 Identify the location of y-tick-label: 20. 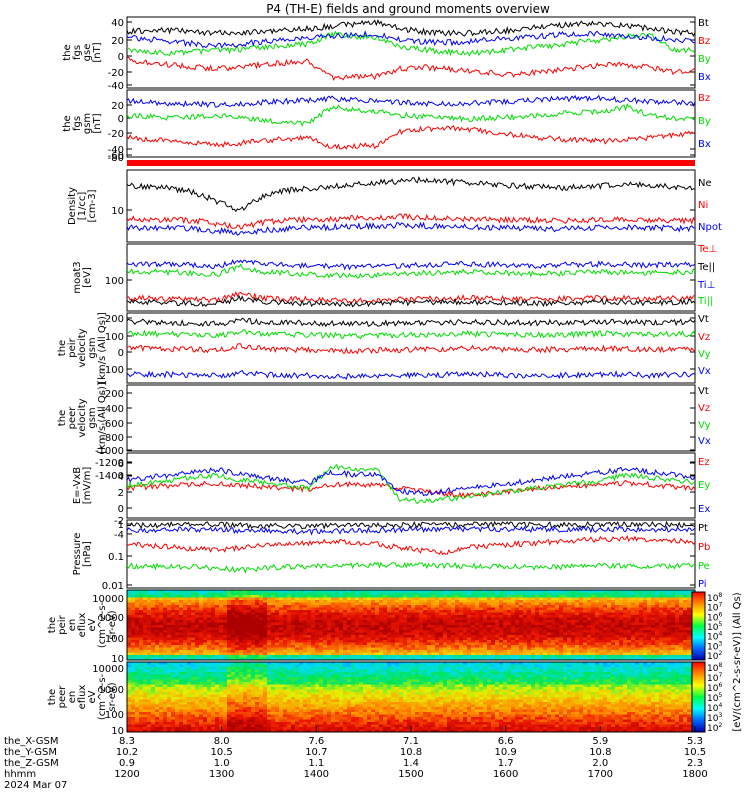
(117, 41).